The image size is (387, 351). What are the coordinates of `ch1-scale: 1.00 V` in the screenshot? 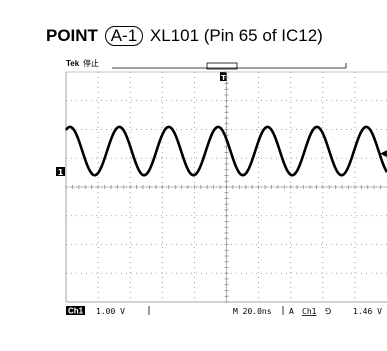 It's located at (110, 311).